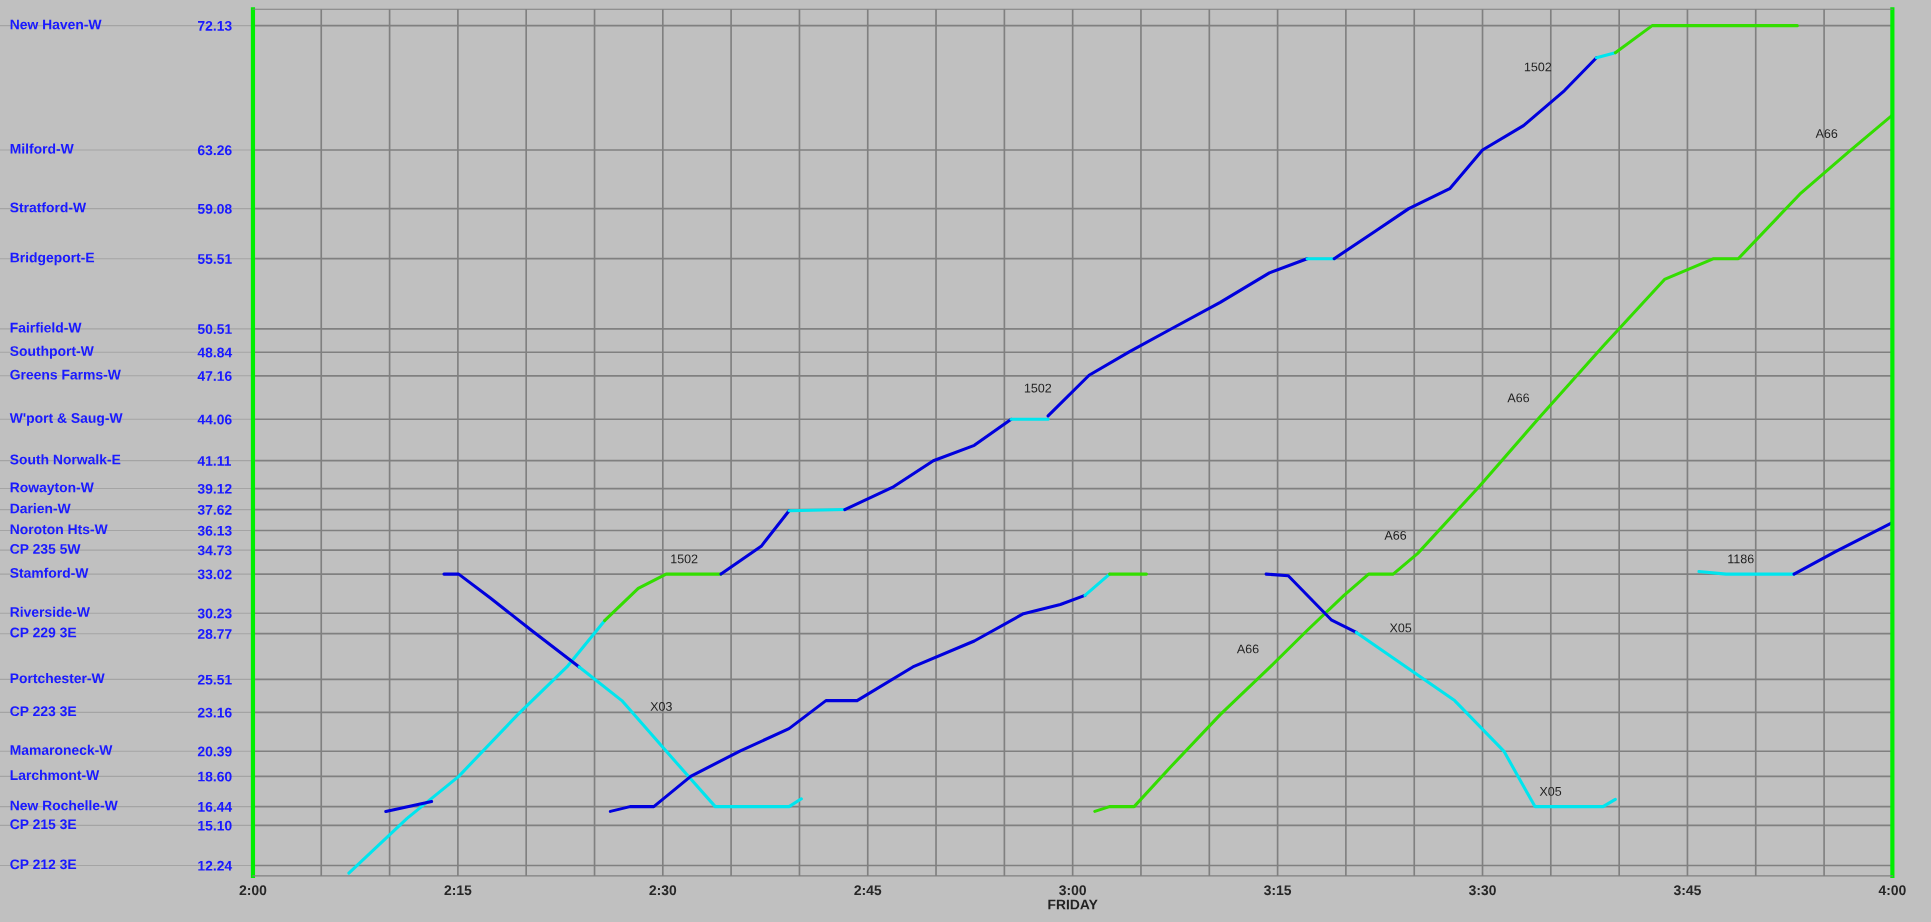  Describe the element at coordinates (214, 530) in the screenshot. I see `y-tick-label: 36.13` at that location.